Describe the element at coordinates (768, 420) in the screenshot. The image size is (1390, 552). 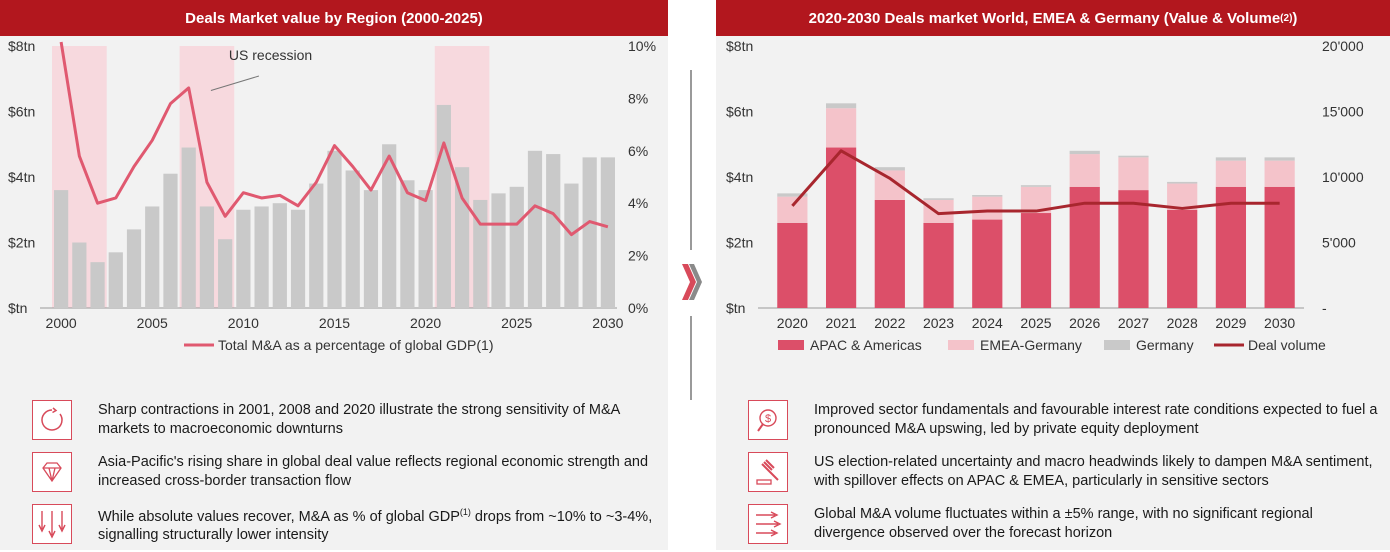
I see `dollar-search-icon: $` at that location.